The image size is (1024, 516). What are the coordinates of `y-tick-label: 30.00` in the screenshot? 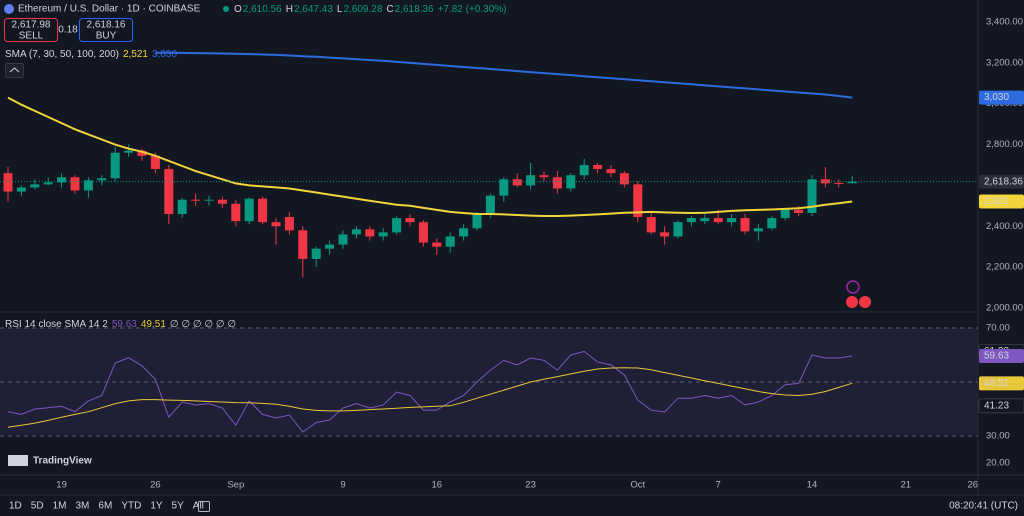 It's located at (998, 436).